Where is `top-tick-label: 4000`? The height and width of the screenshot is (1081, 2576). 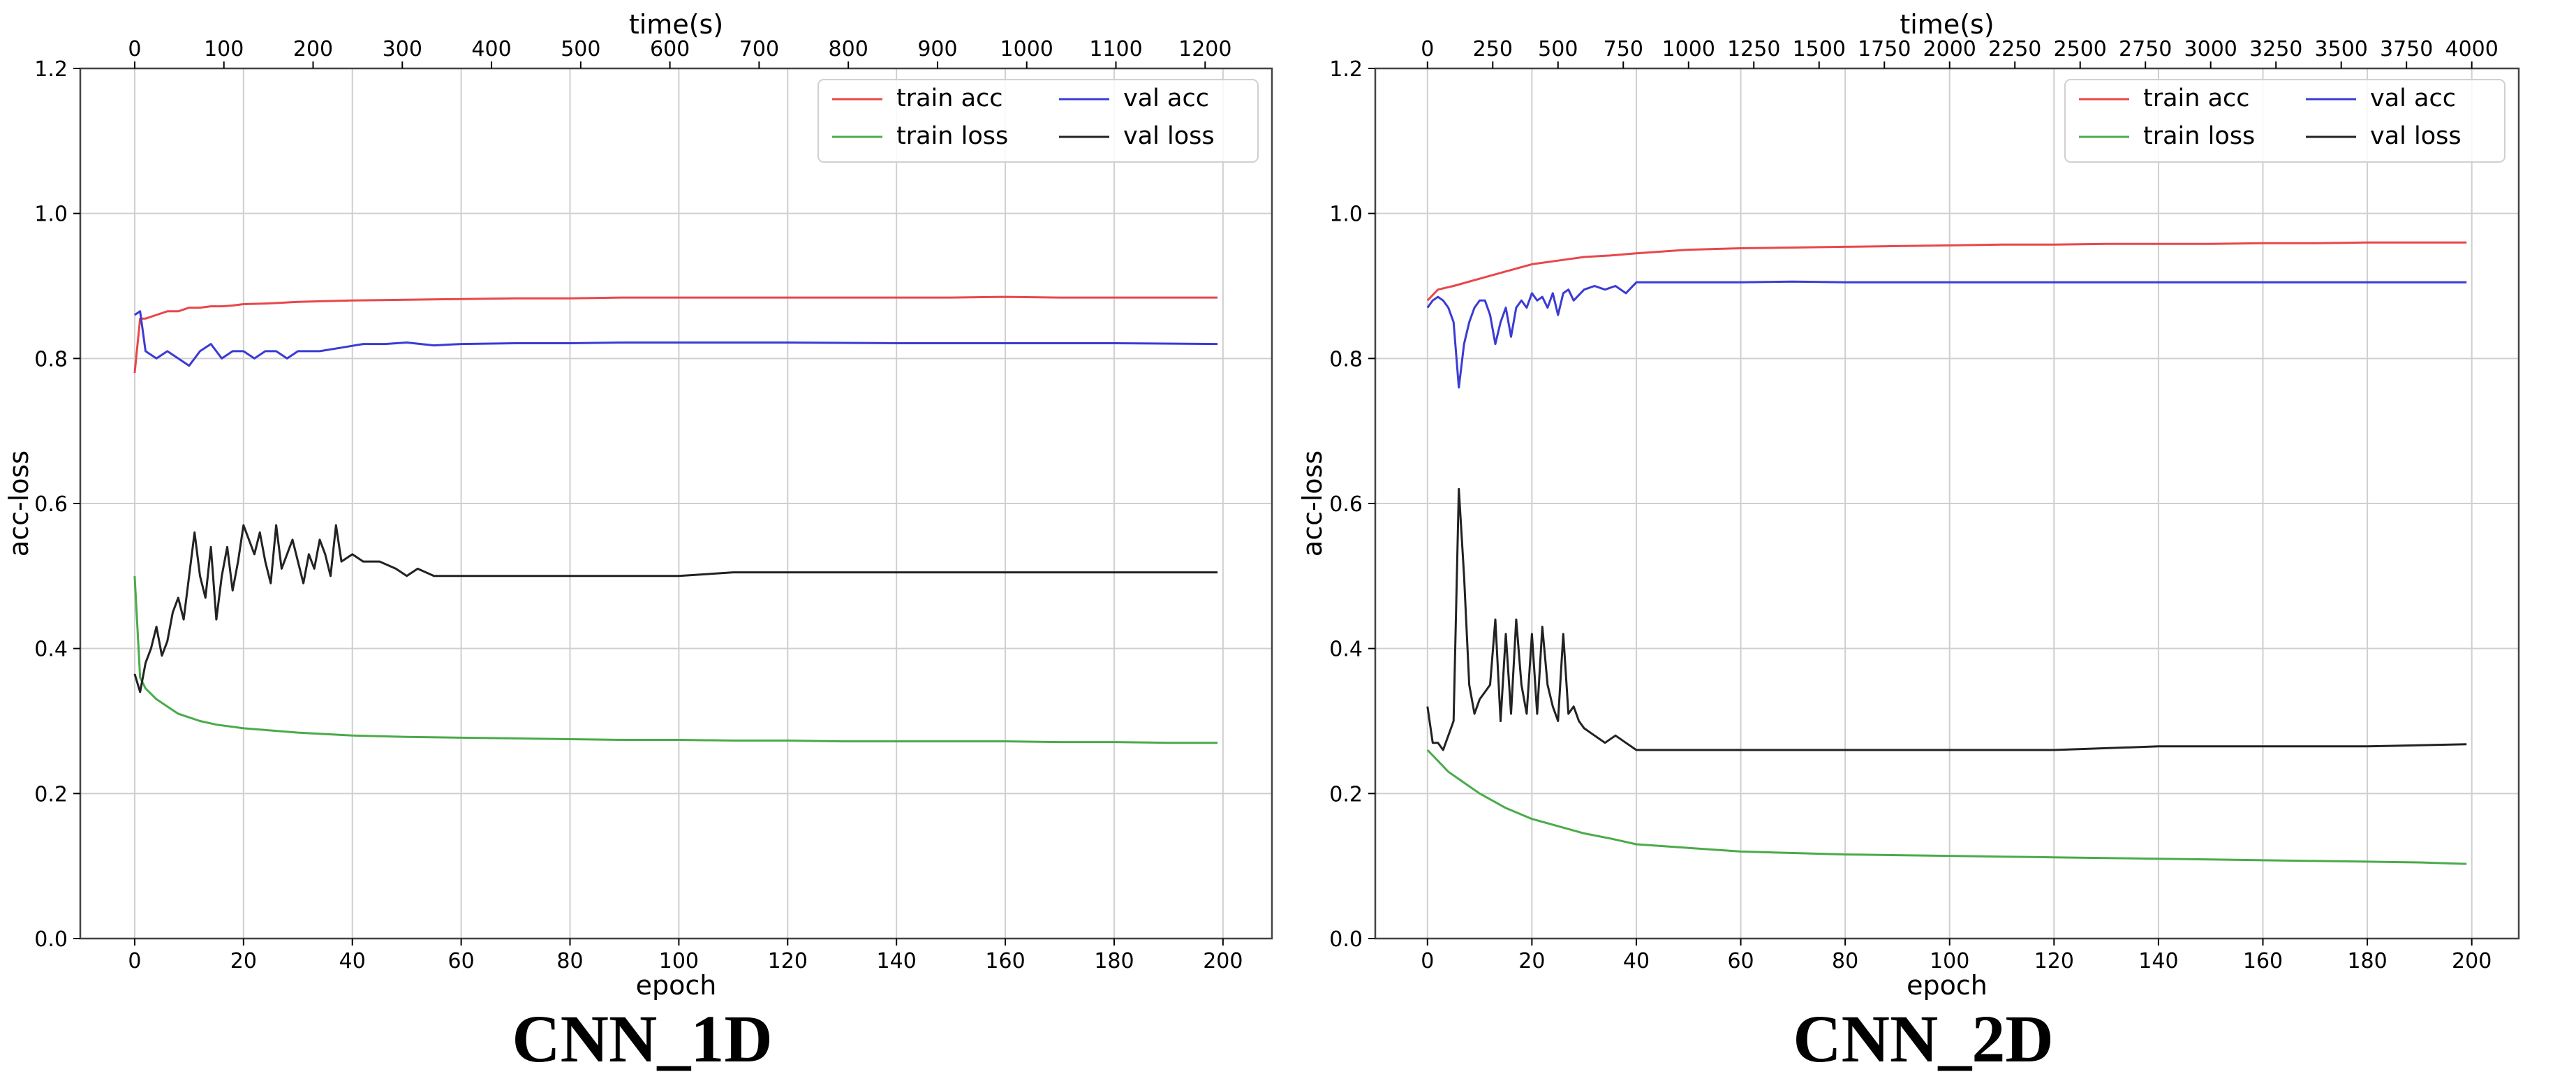 top-tick-label: 4000 is located at coordinates (2472, 49).